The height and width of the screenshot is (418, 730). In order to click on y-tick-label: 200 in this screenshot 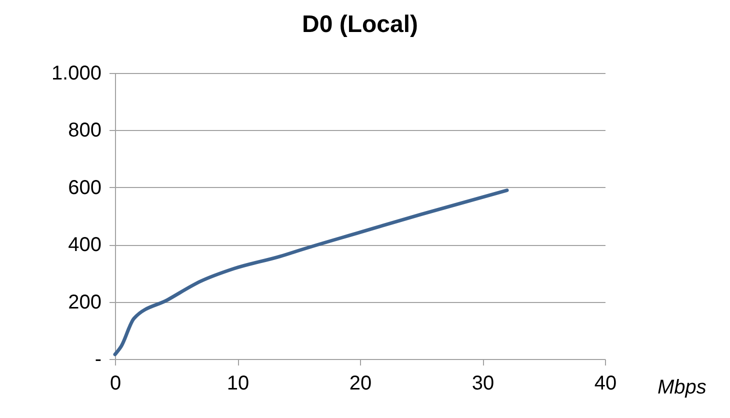, I will do `click(85, 302)`.